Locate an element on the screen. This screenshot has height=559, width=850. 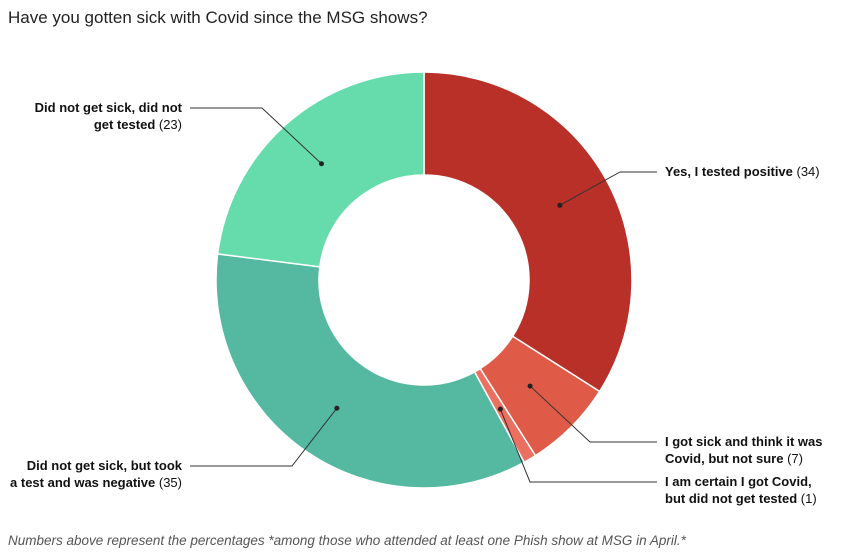
slice-label-text: I got sick and think it was is located at coordinates (743, 441).